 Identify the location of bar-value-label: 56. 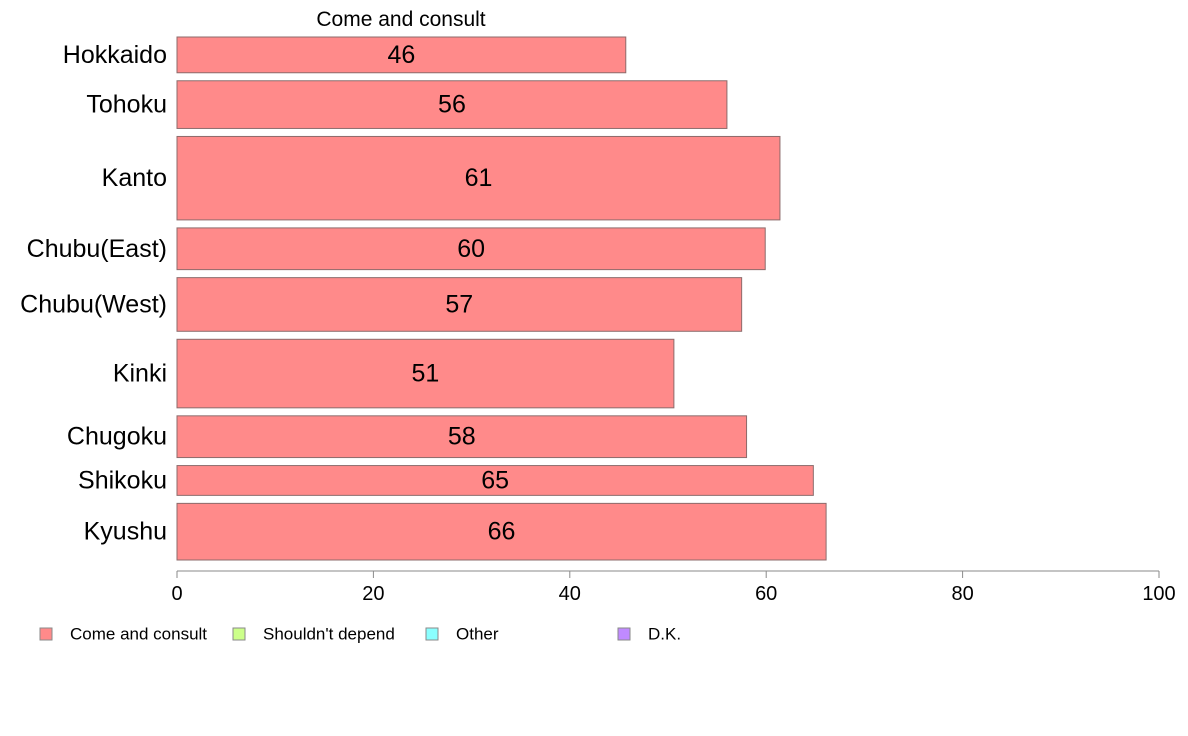
(452, 105).